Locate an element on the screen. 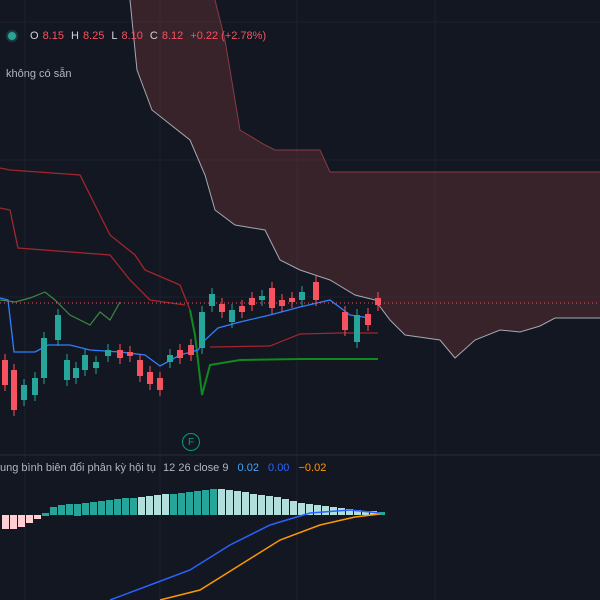 The height and width of the screenshot is (600, 600). macd-histogram-value: 0.02 is located at coordinates (248, 468).